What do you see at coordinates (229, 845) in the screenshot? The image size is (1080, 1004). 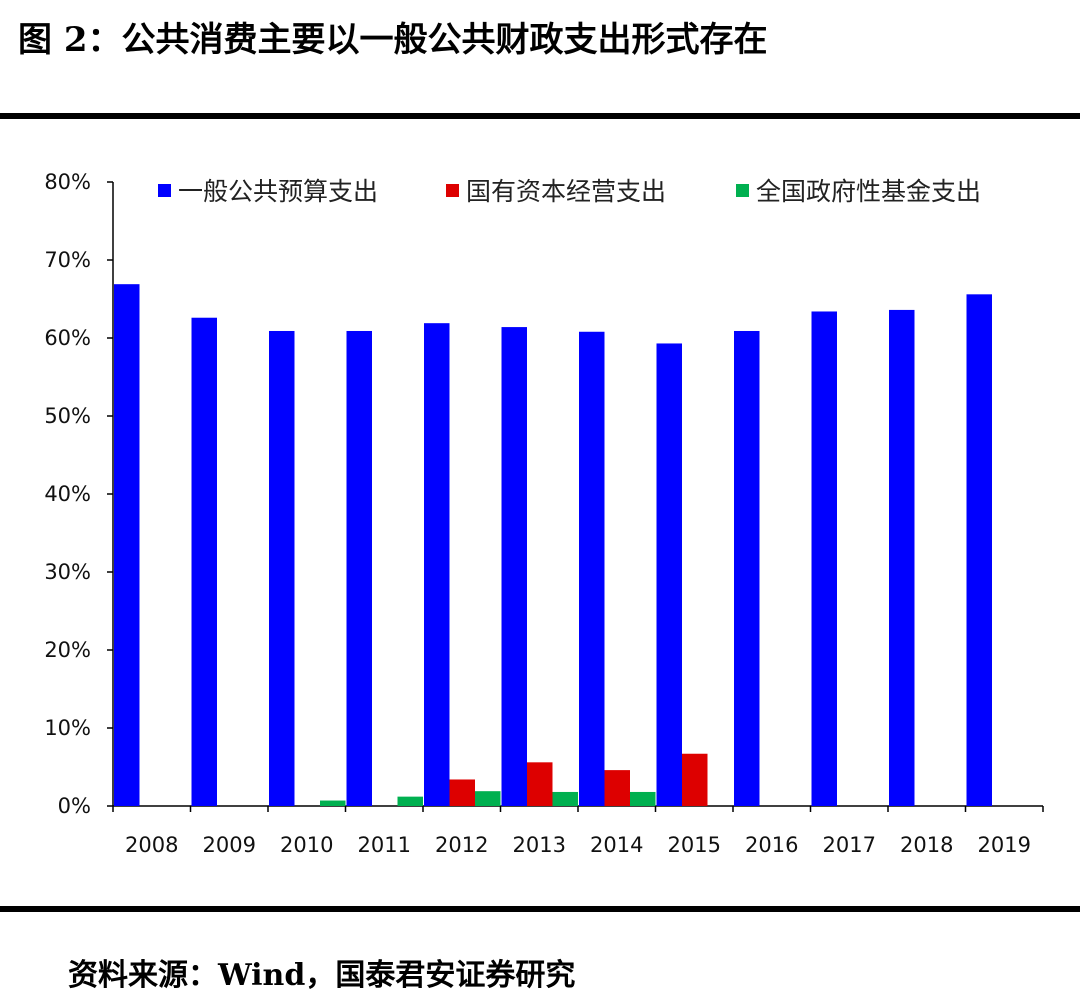 I see `x-tick-label: 2009` at bounding box center [229, 845].